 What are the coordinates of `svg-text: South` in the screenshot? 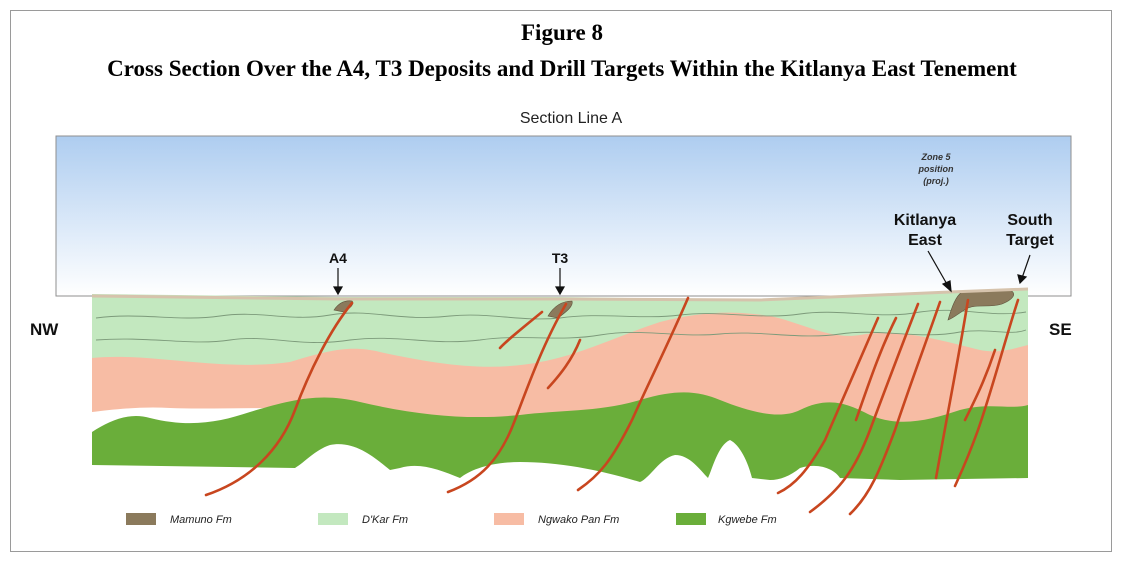 It's located at (1029, 220).